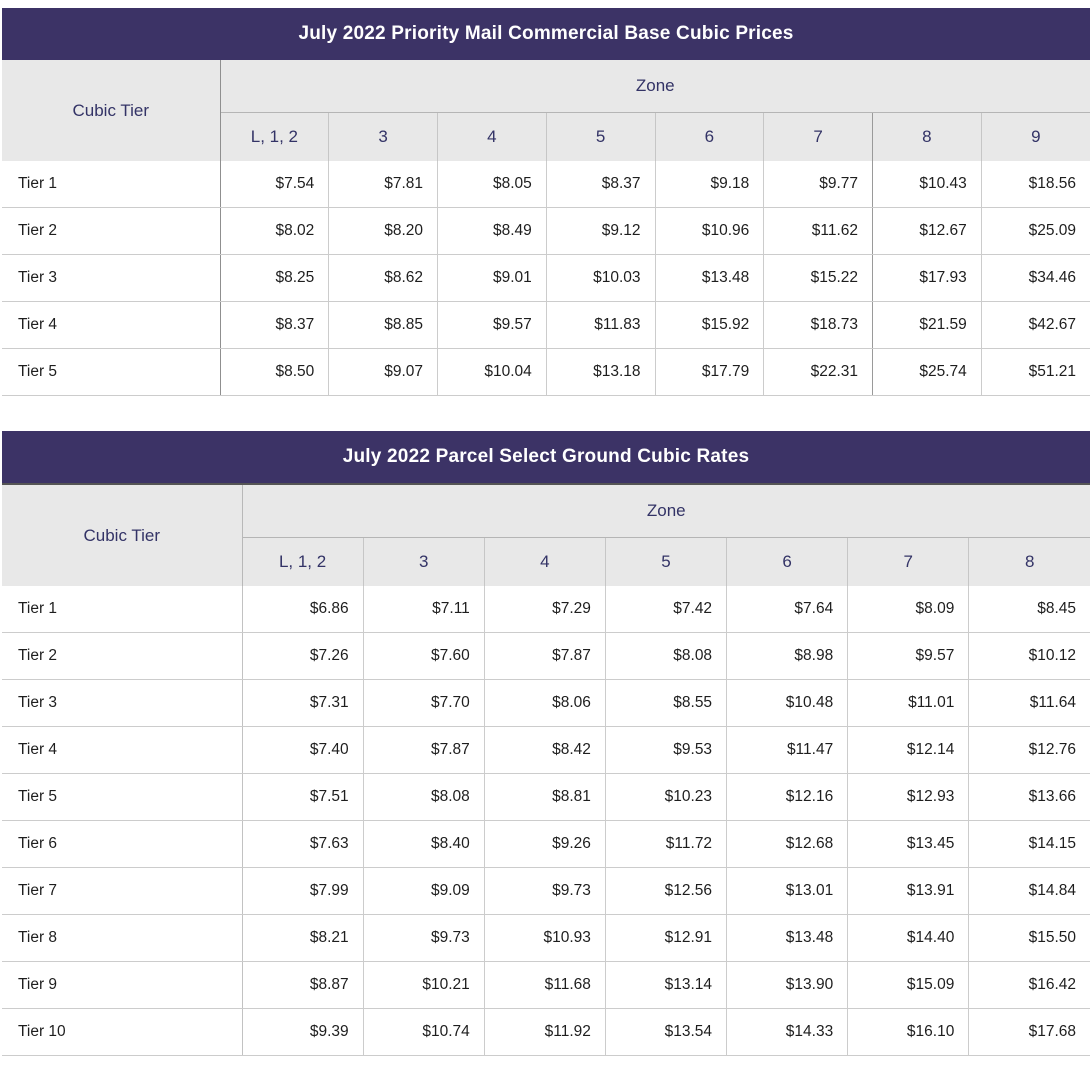 The width and height of the screenshot is (1092, 1076). Describe the element at coordinates (544, 750) in the screenshot. I see `price-cell: $8.42` at that location.